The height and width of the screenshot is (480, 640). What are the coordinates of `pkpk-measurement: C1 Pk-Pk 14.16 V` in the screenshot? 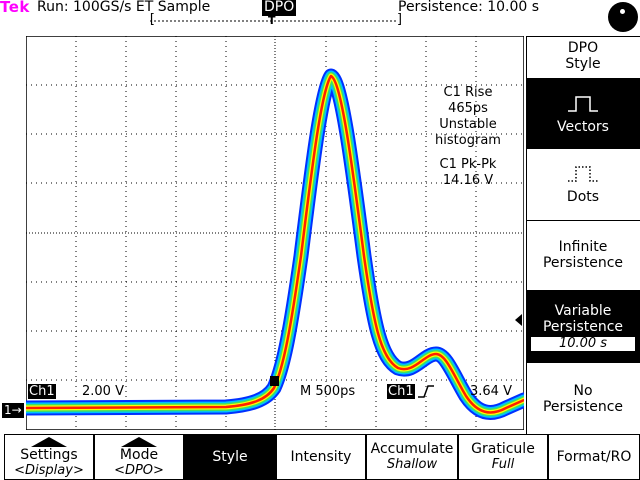 It's located at (468, 173).